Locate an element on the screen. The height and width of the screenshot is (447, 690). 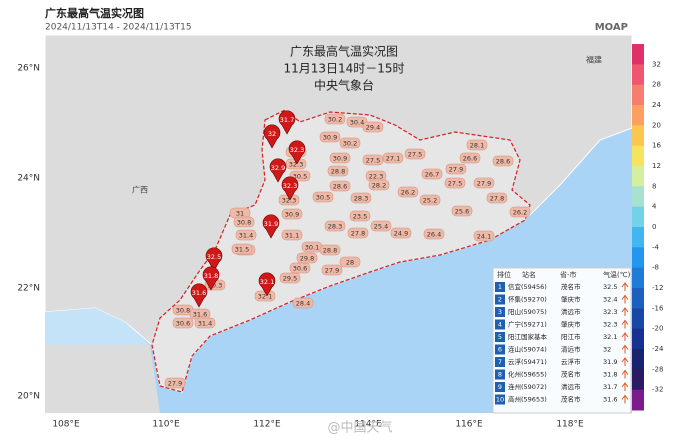
land-south is located at coordinates (102, 379).